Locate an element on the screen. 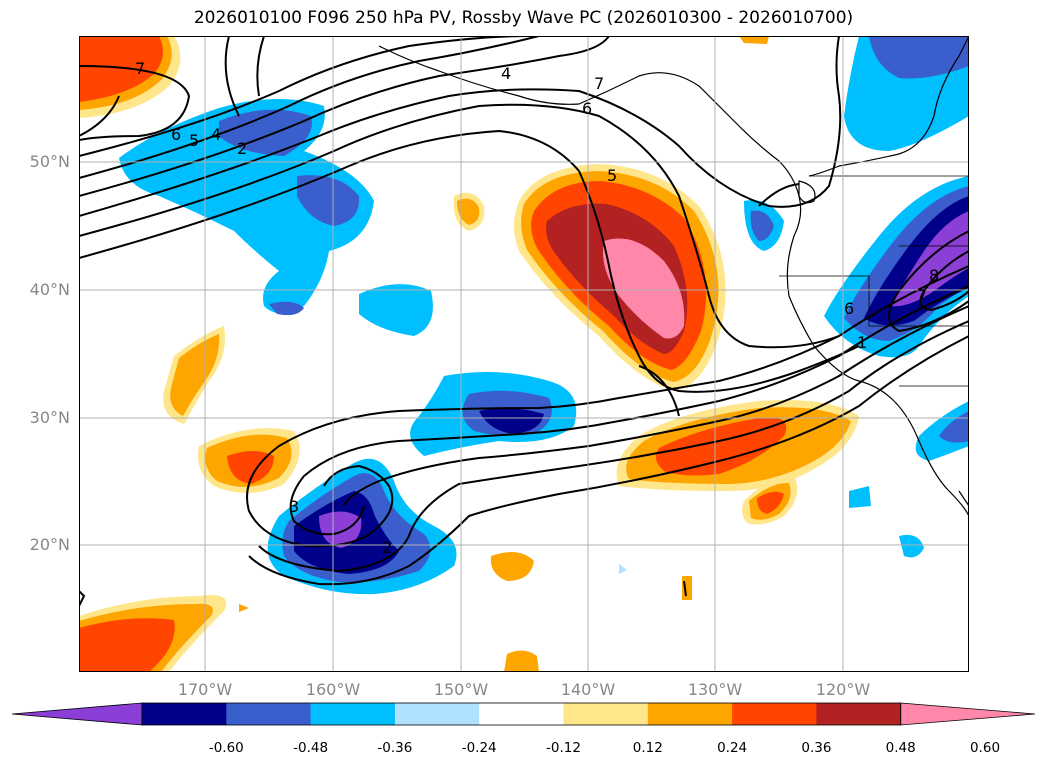 The image size is (1047, 765). colorbar-tick-label: 0.24 is located at coordinates (732, 748).